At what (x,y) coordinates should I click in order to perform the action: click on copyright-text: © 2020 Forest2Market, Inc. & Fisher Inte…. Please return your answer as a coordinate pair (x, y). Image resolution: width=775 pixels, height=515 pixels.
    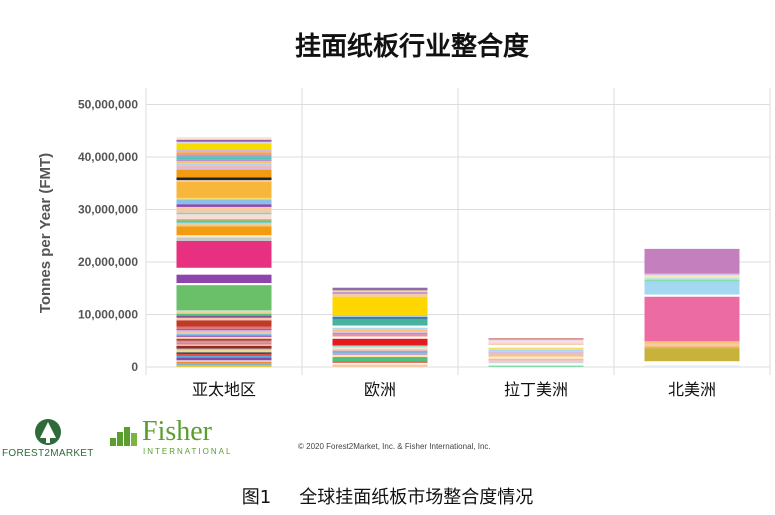
    Looking at the image, I should click on (394, 446).